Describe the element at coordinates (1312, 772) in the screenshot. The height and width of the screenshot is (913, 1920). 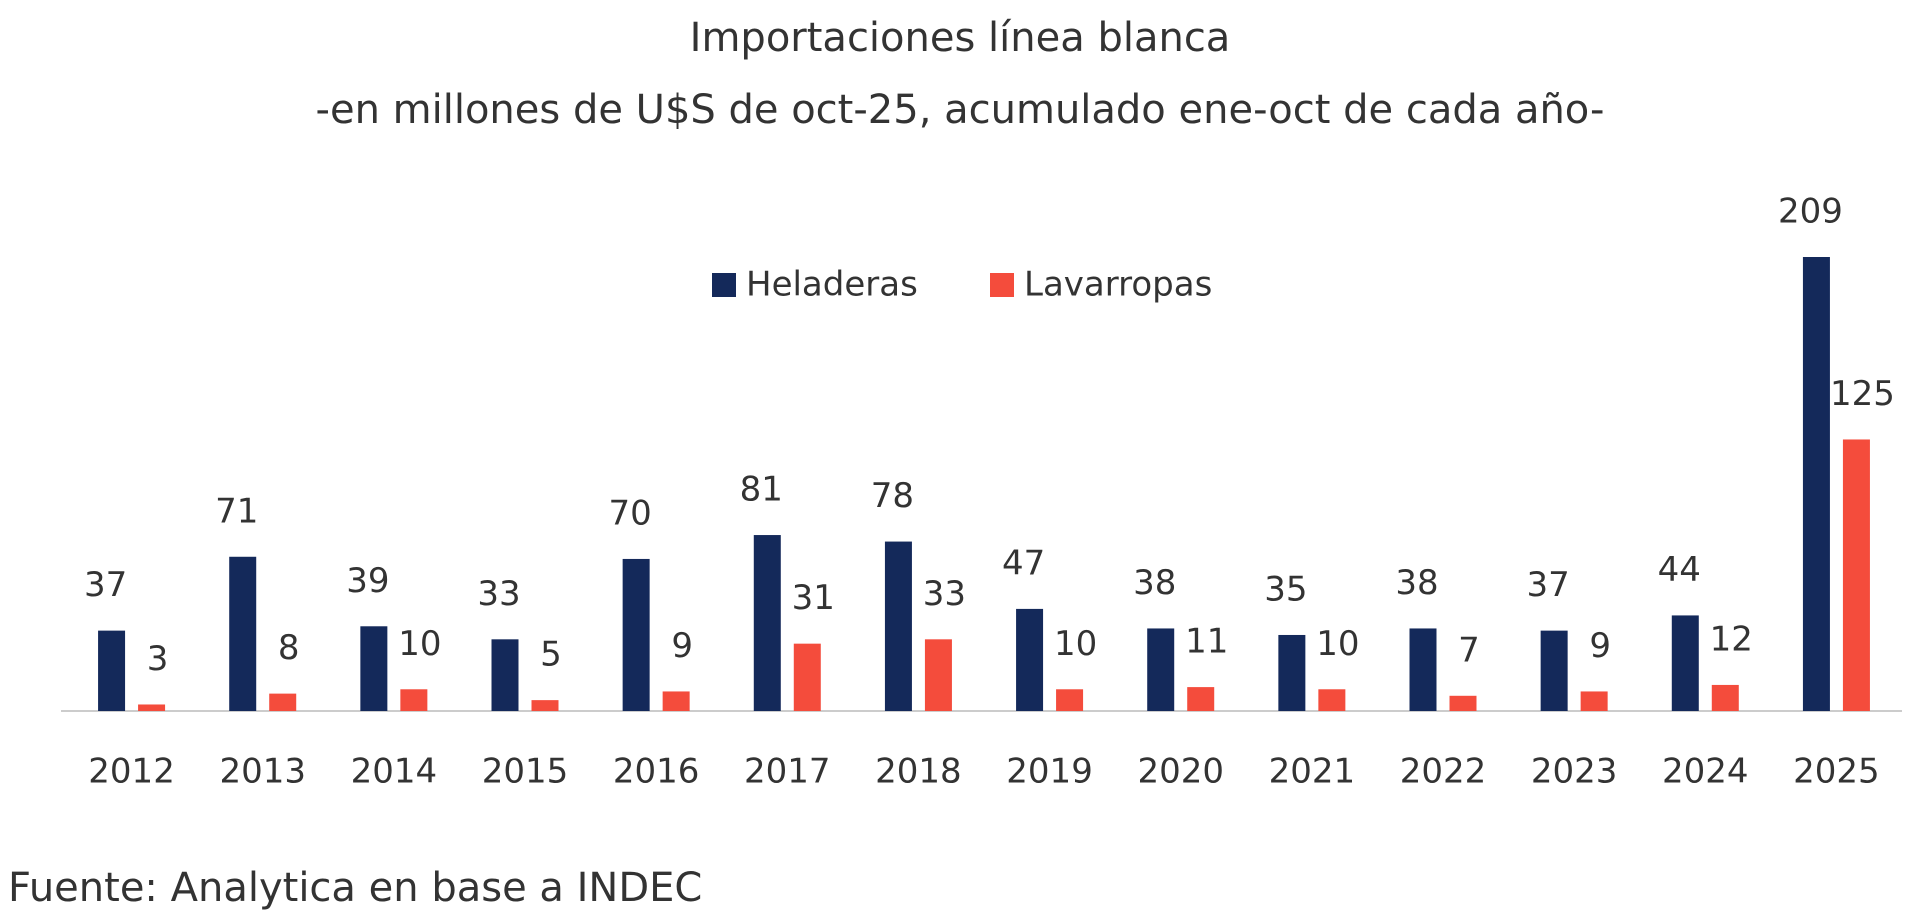
I see `x-tick-label: 2021` at that location.